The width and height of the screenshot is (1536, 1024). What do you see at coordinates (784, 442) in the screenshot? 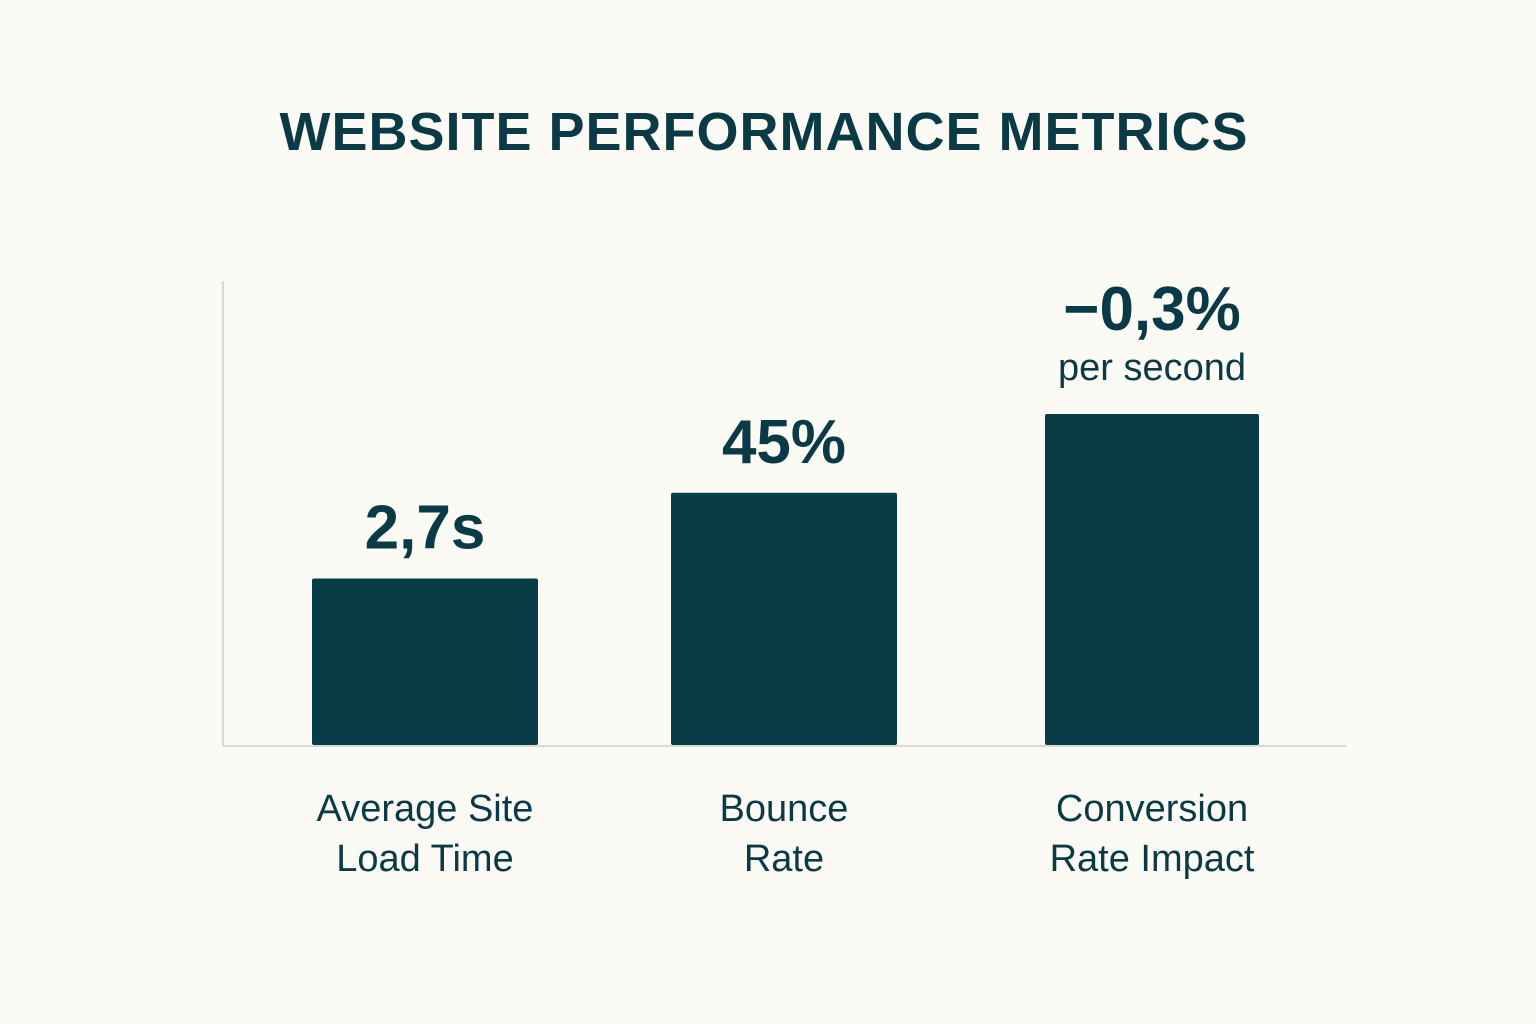
I see `value-label-2: 45%` at bounding box center [784, 442].